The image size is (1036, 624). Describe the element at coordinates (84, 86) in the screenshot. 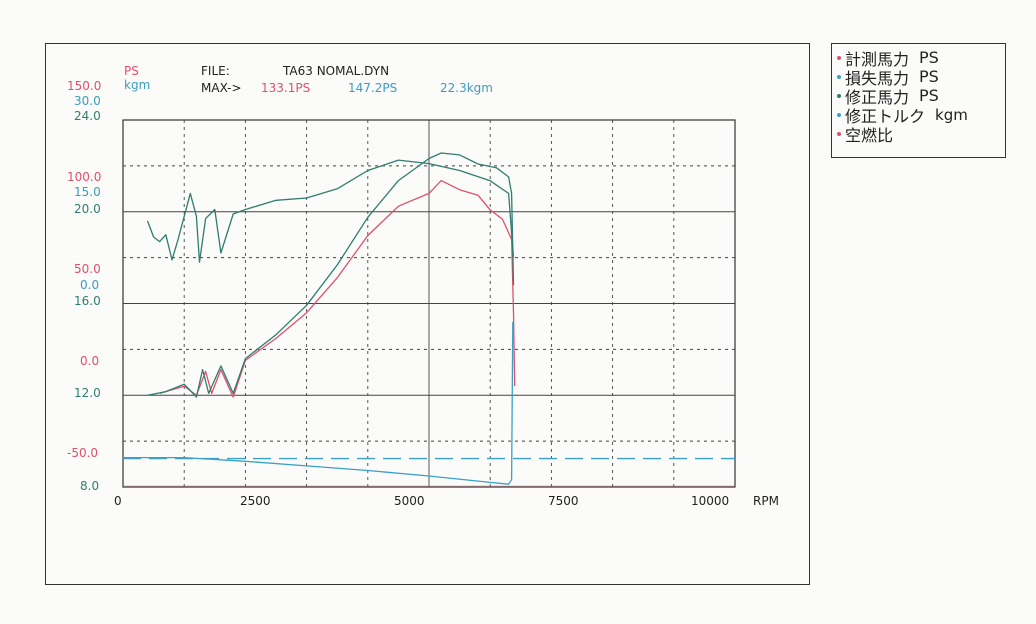

I see `ps-tick-150: 150.0` at that location.